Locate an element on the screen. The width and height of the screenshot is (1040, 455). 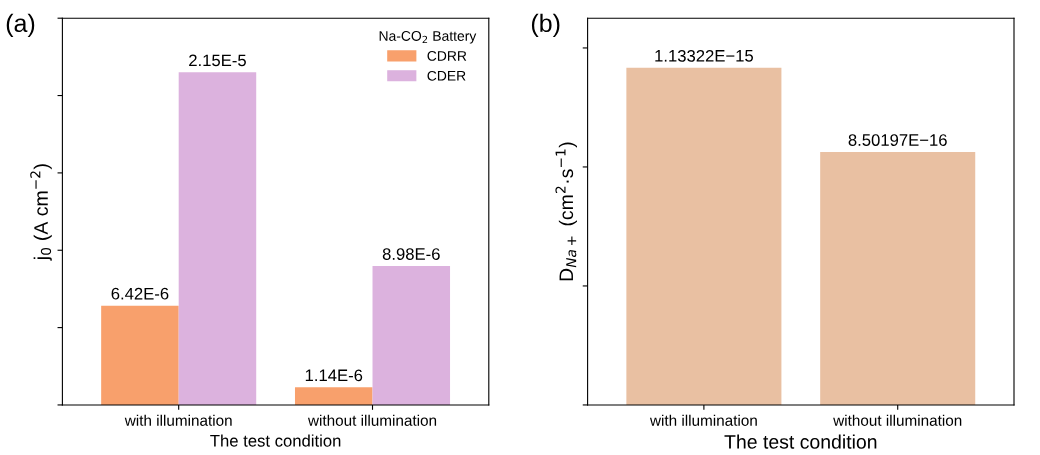
legend-label: CDRR is located at coordinates (447, 55).